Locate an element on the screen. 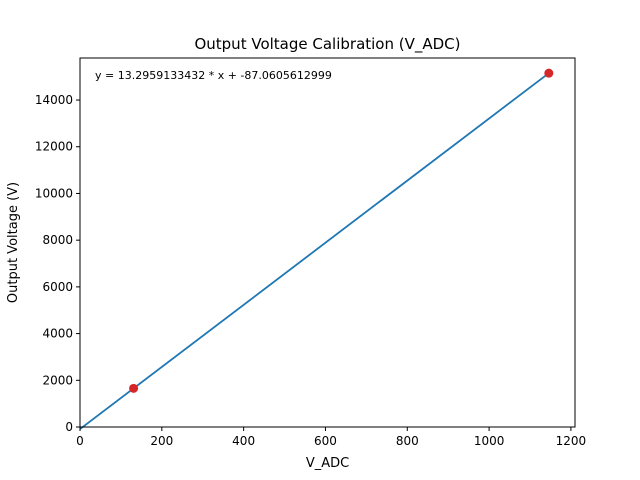  y-axis-label: Output Voltage (V) is located at coordinates (13, 242).